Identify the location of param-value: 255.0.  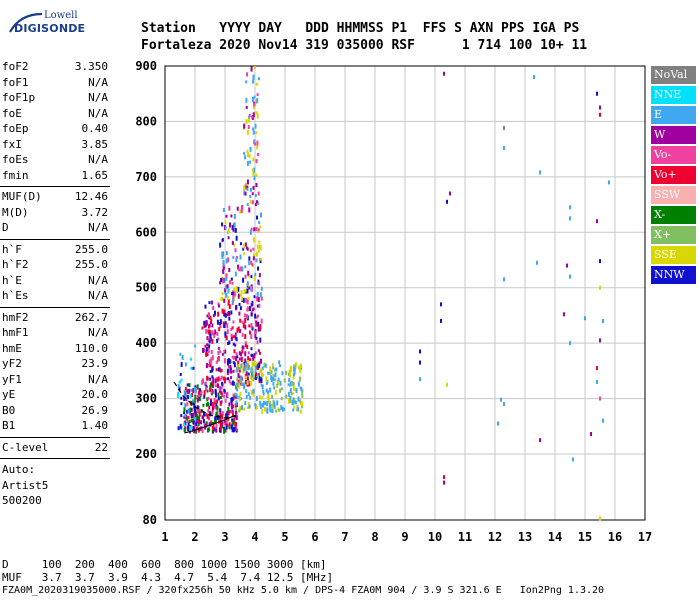
(91, 249).